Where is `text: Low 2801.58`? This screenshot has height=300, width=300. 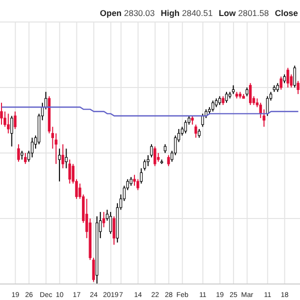
text: Low 2801.58 is located at coordinates (243, 13).